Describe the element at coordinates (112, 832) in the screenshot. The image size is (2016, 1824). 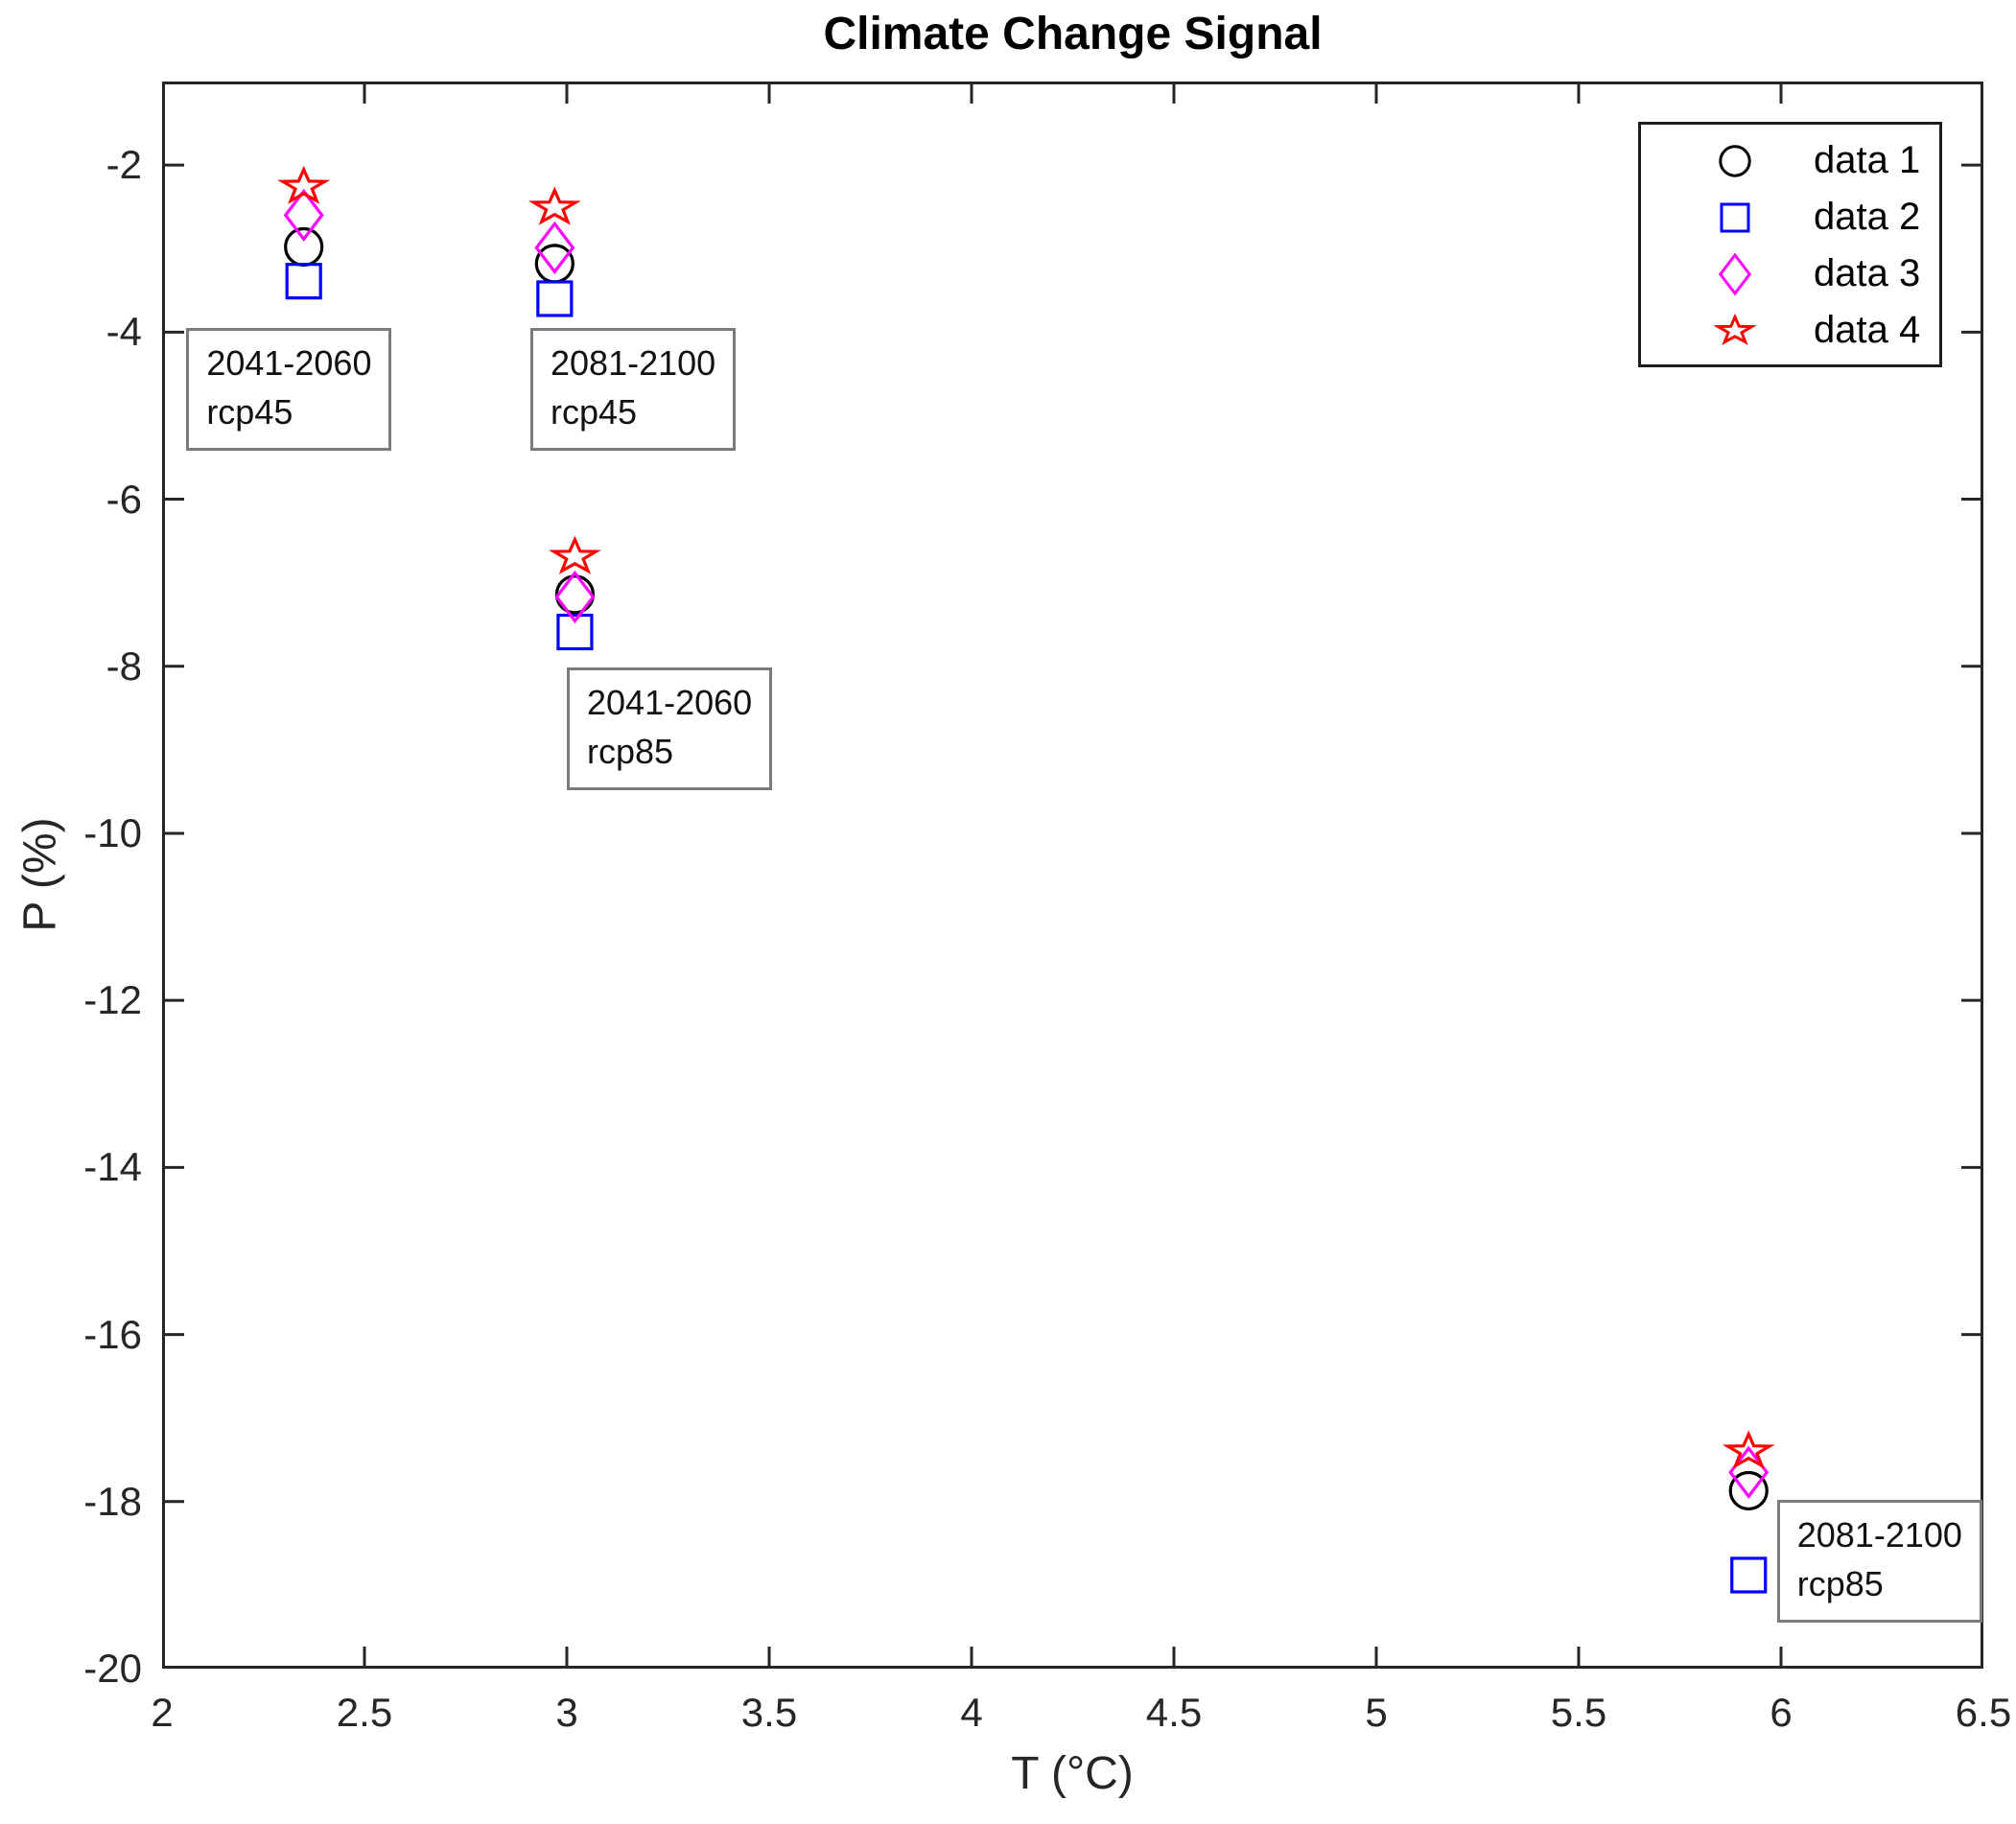
I see `y-tick-label: -10` at that location.